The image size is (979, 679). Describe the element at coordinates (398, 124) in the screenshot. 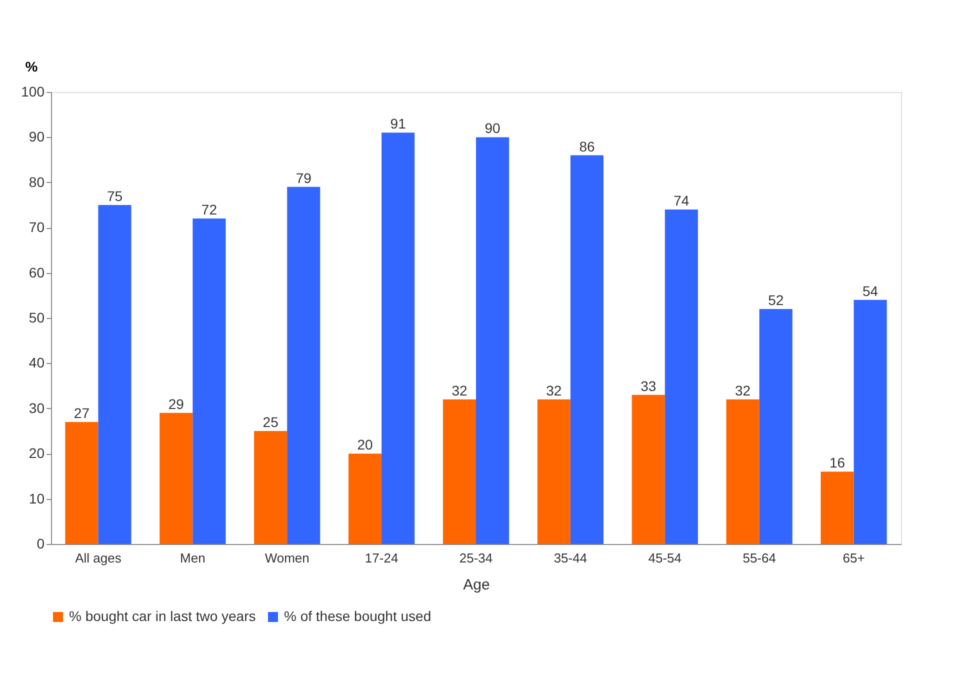

I see `data-label: 91` at that location.